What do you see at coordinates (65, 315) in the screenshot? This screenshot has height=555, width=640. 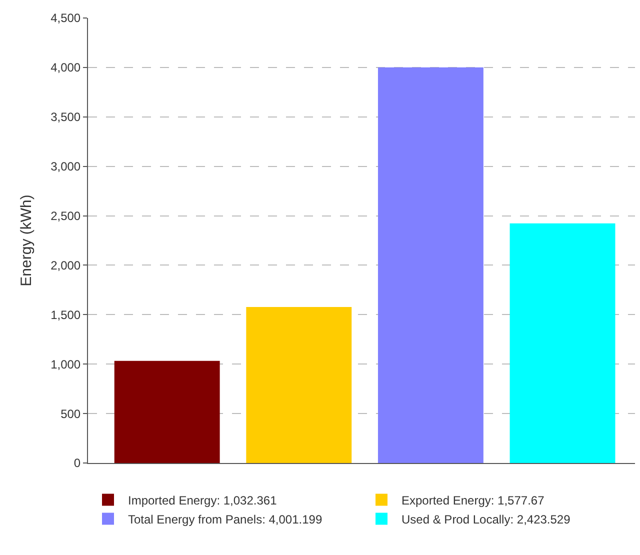 I see `y-tick-label: 1,500` at bounding box center [65, 315].